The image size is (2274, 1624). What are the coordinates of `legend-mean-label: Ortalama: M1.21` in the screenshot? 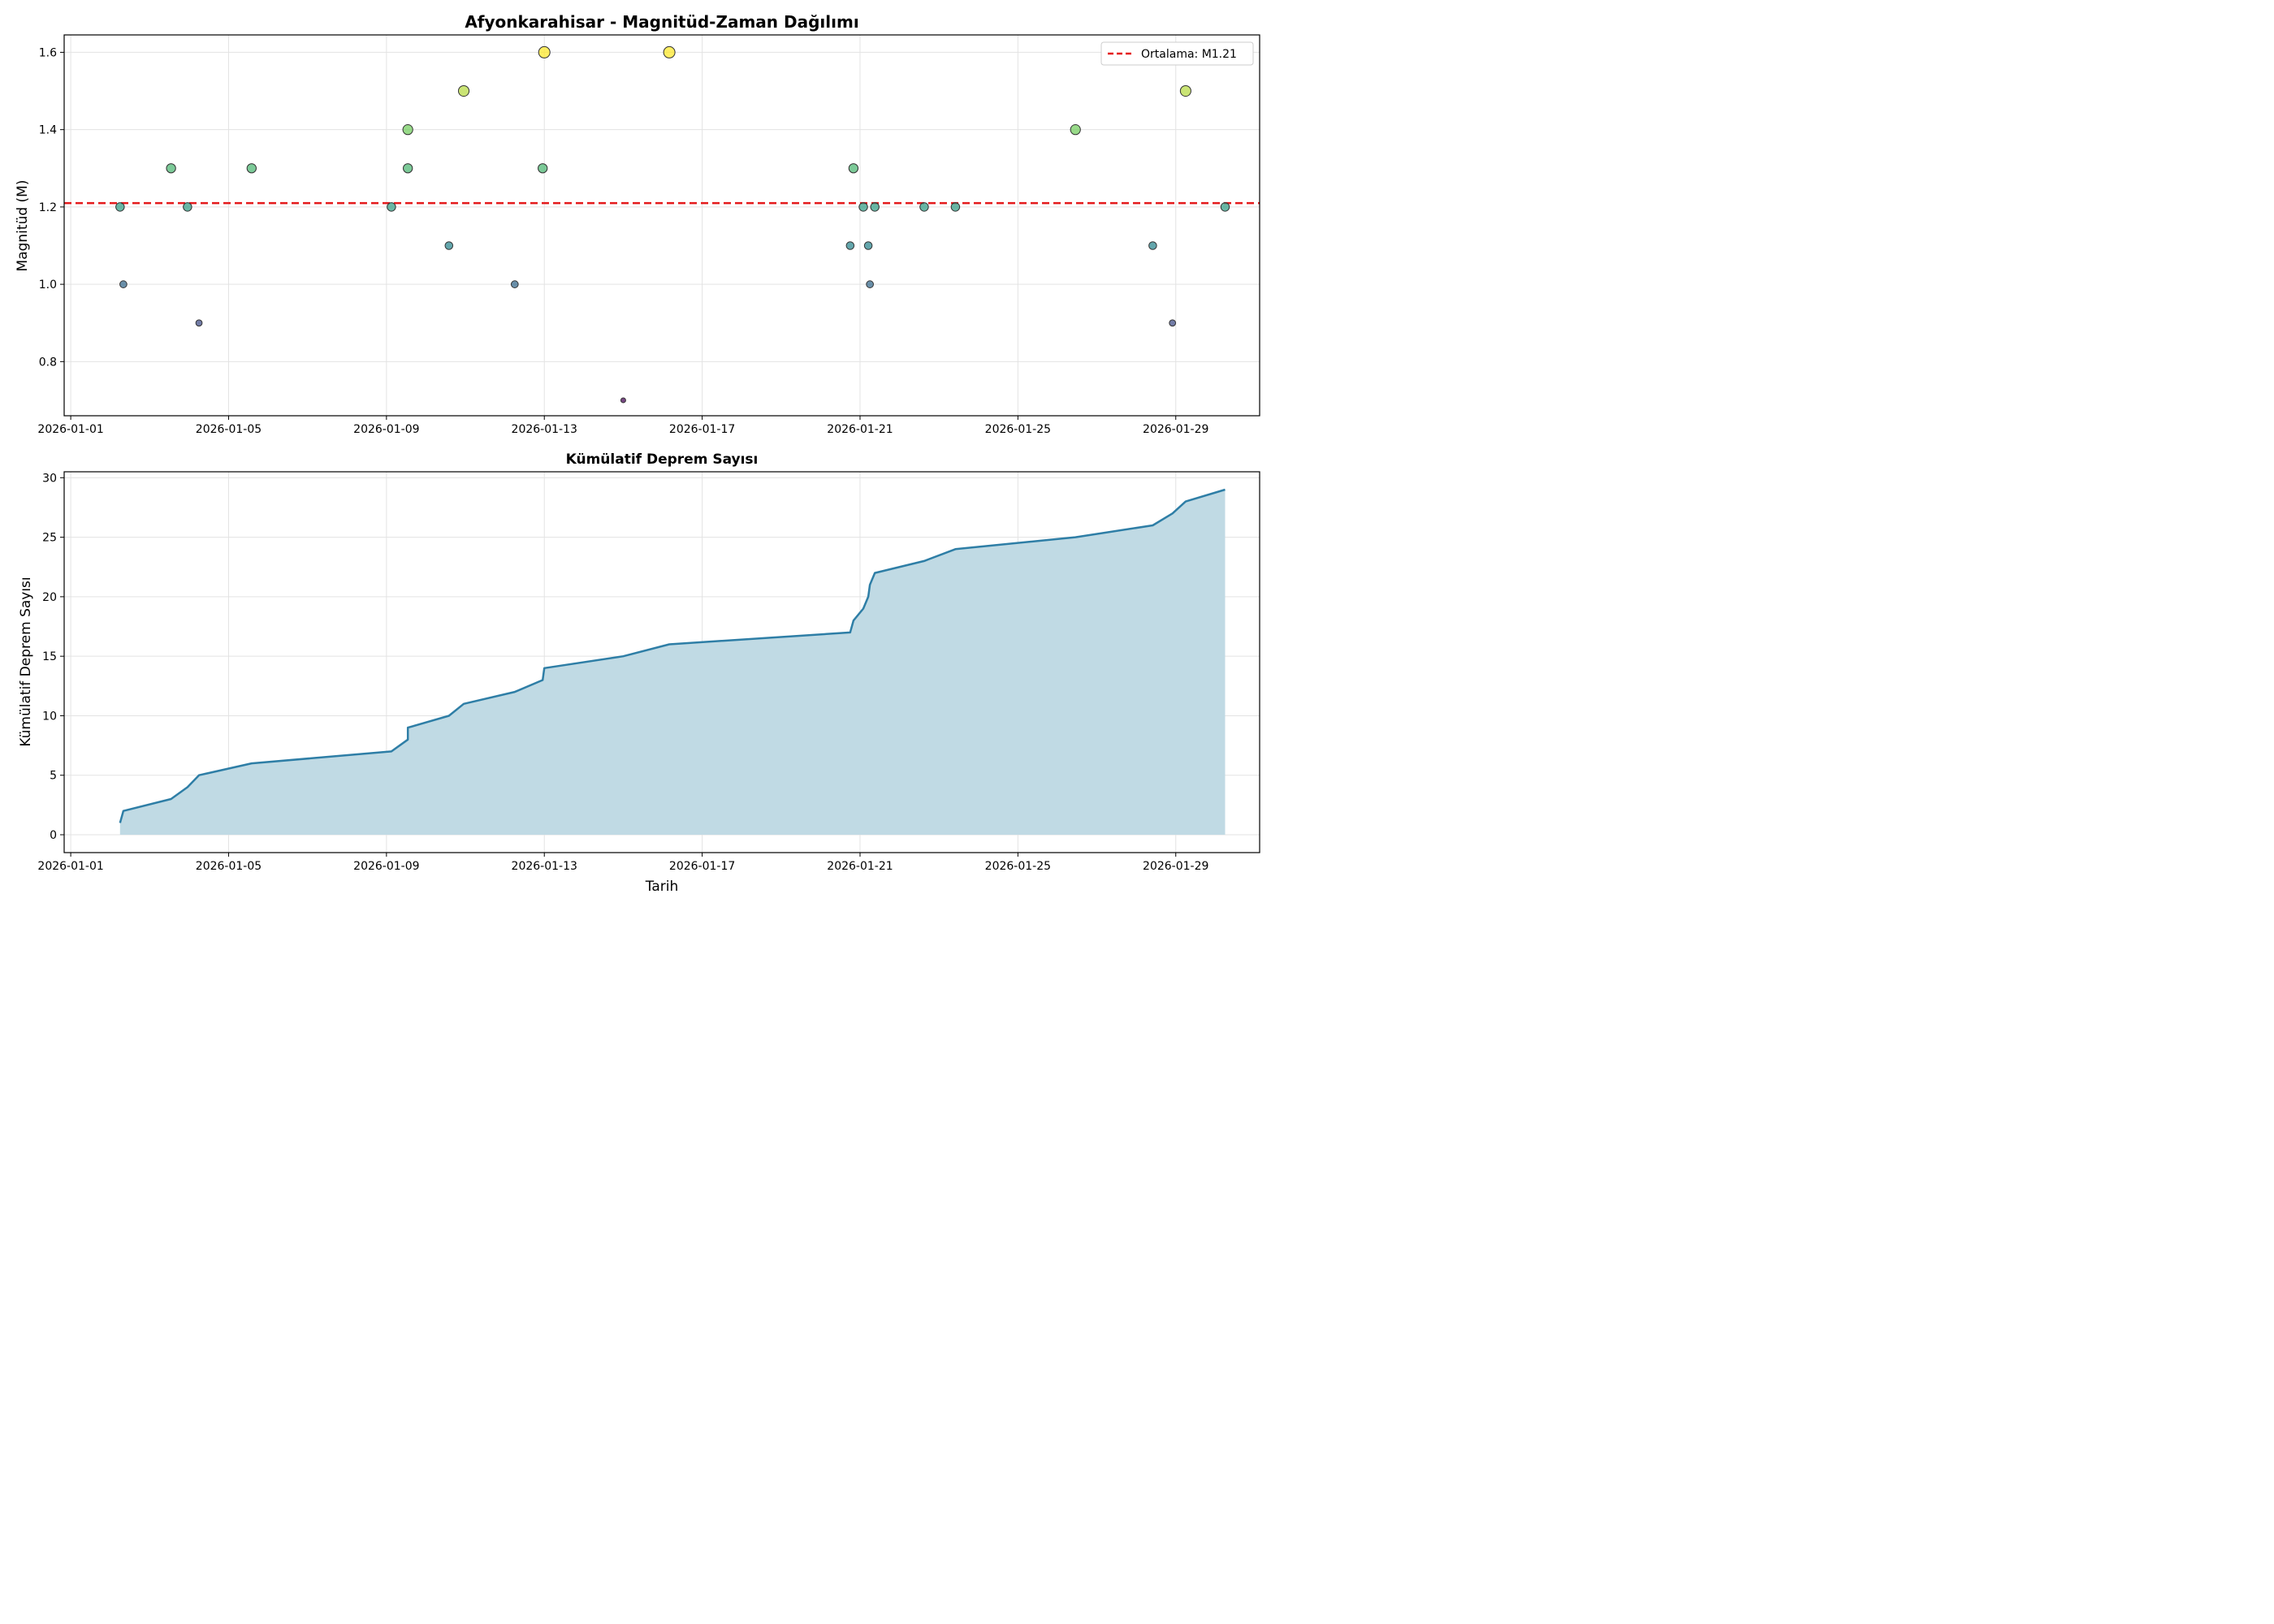 It's located at (1189, 55).